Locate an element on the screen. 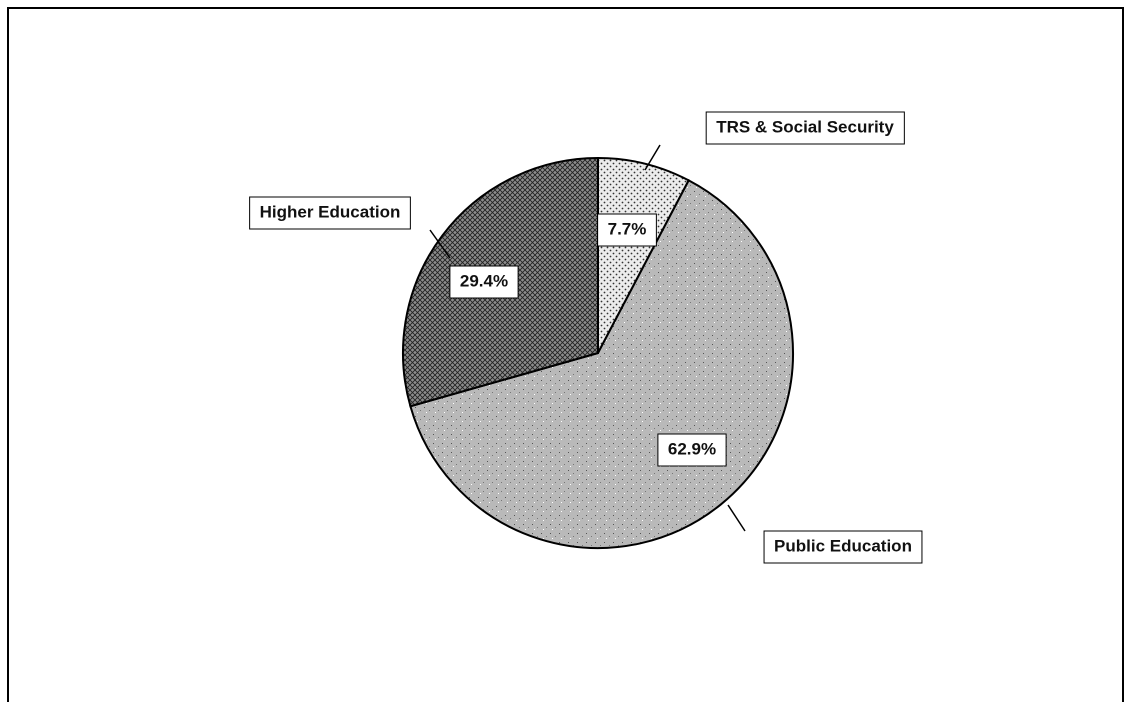  value-label: 7.7% is located at coordinates (627, 228).